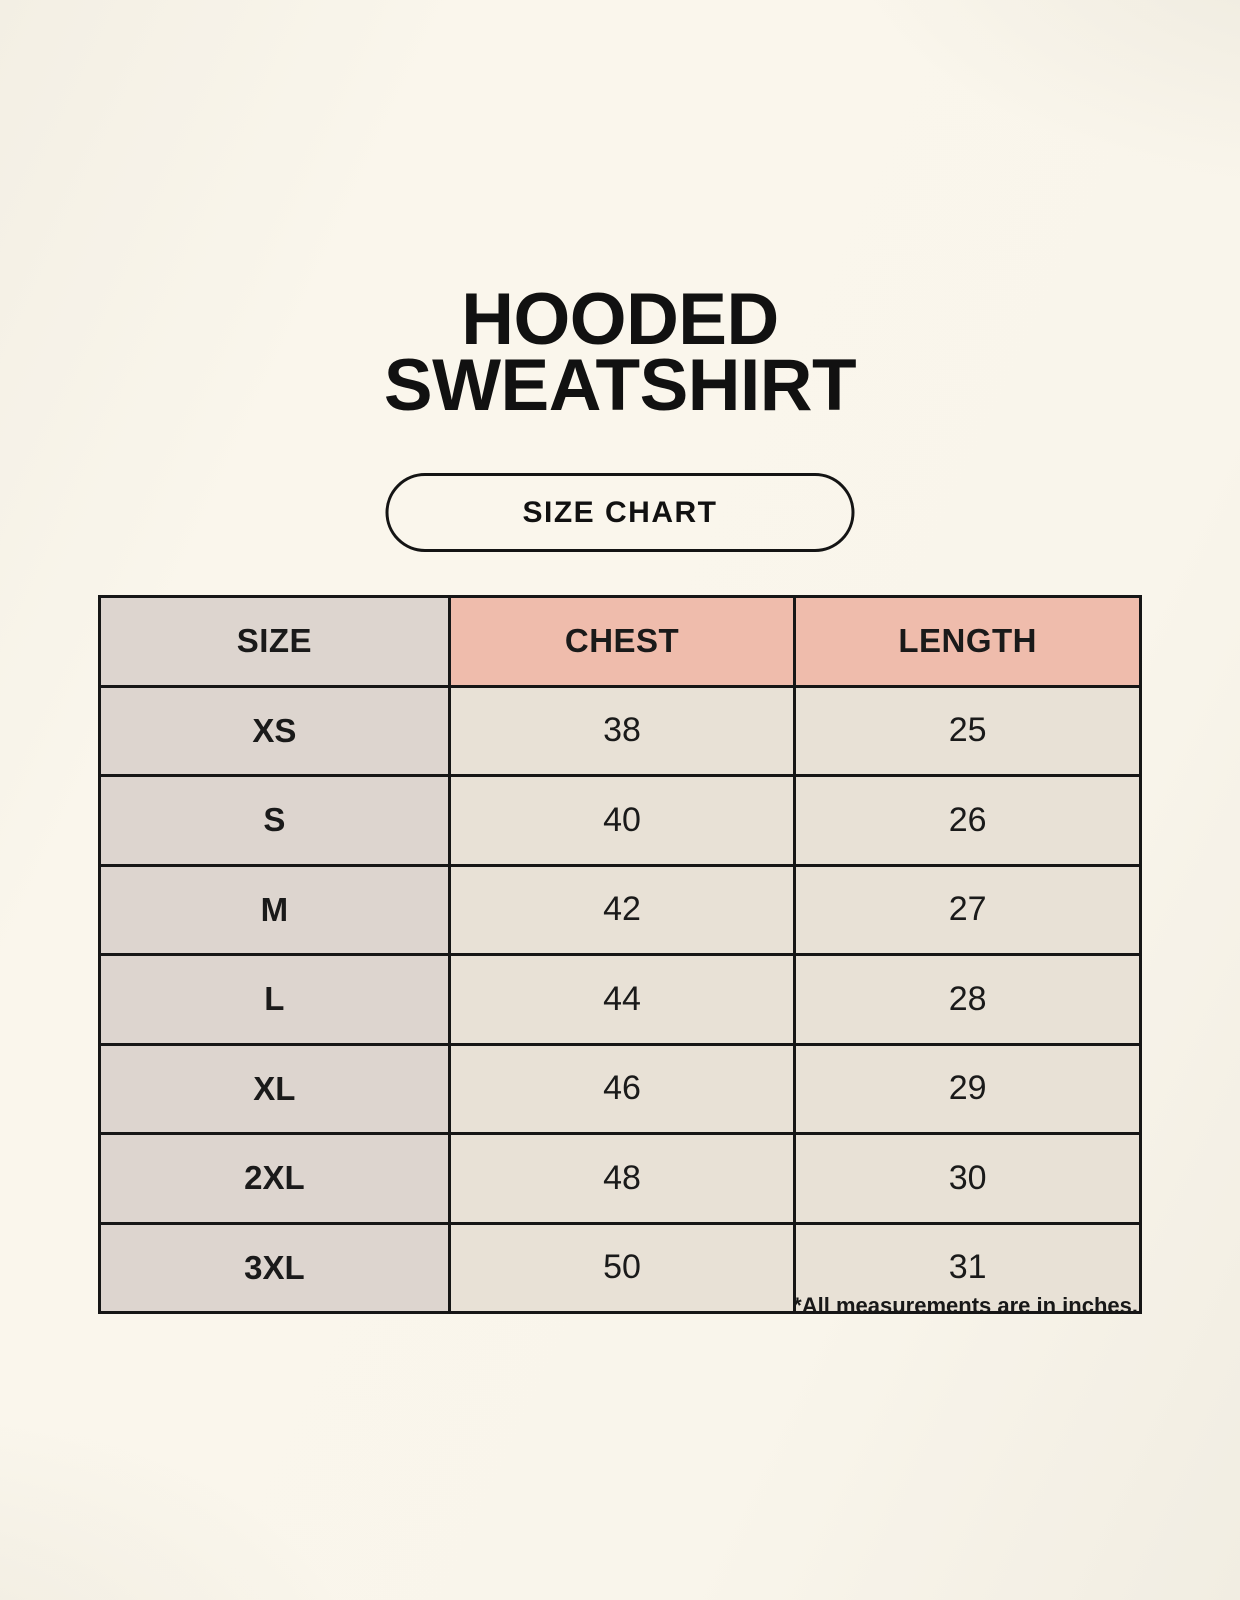 Image resolution: width=1240 pixels, height=1600 pixels. I want to click on chest-cell: 48, so click(622, 1178).